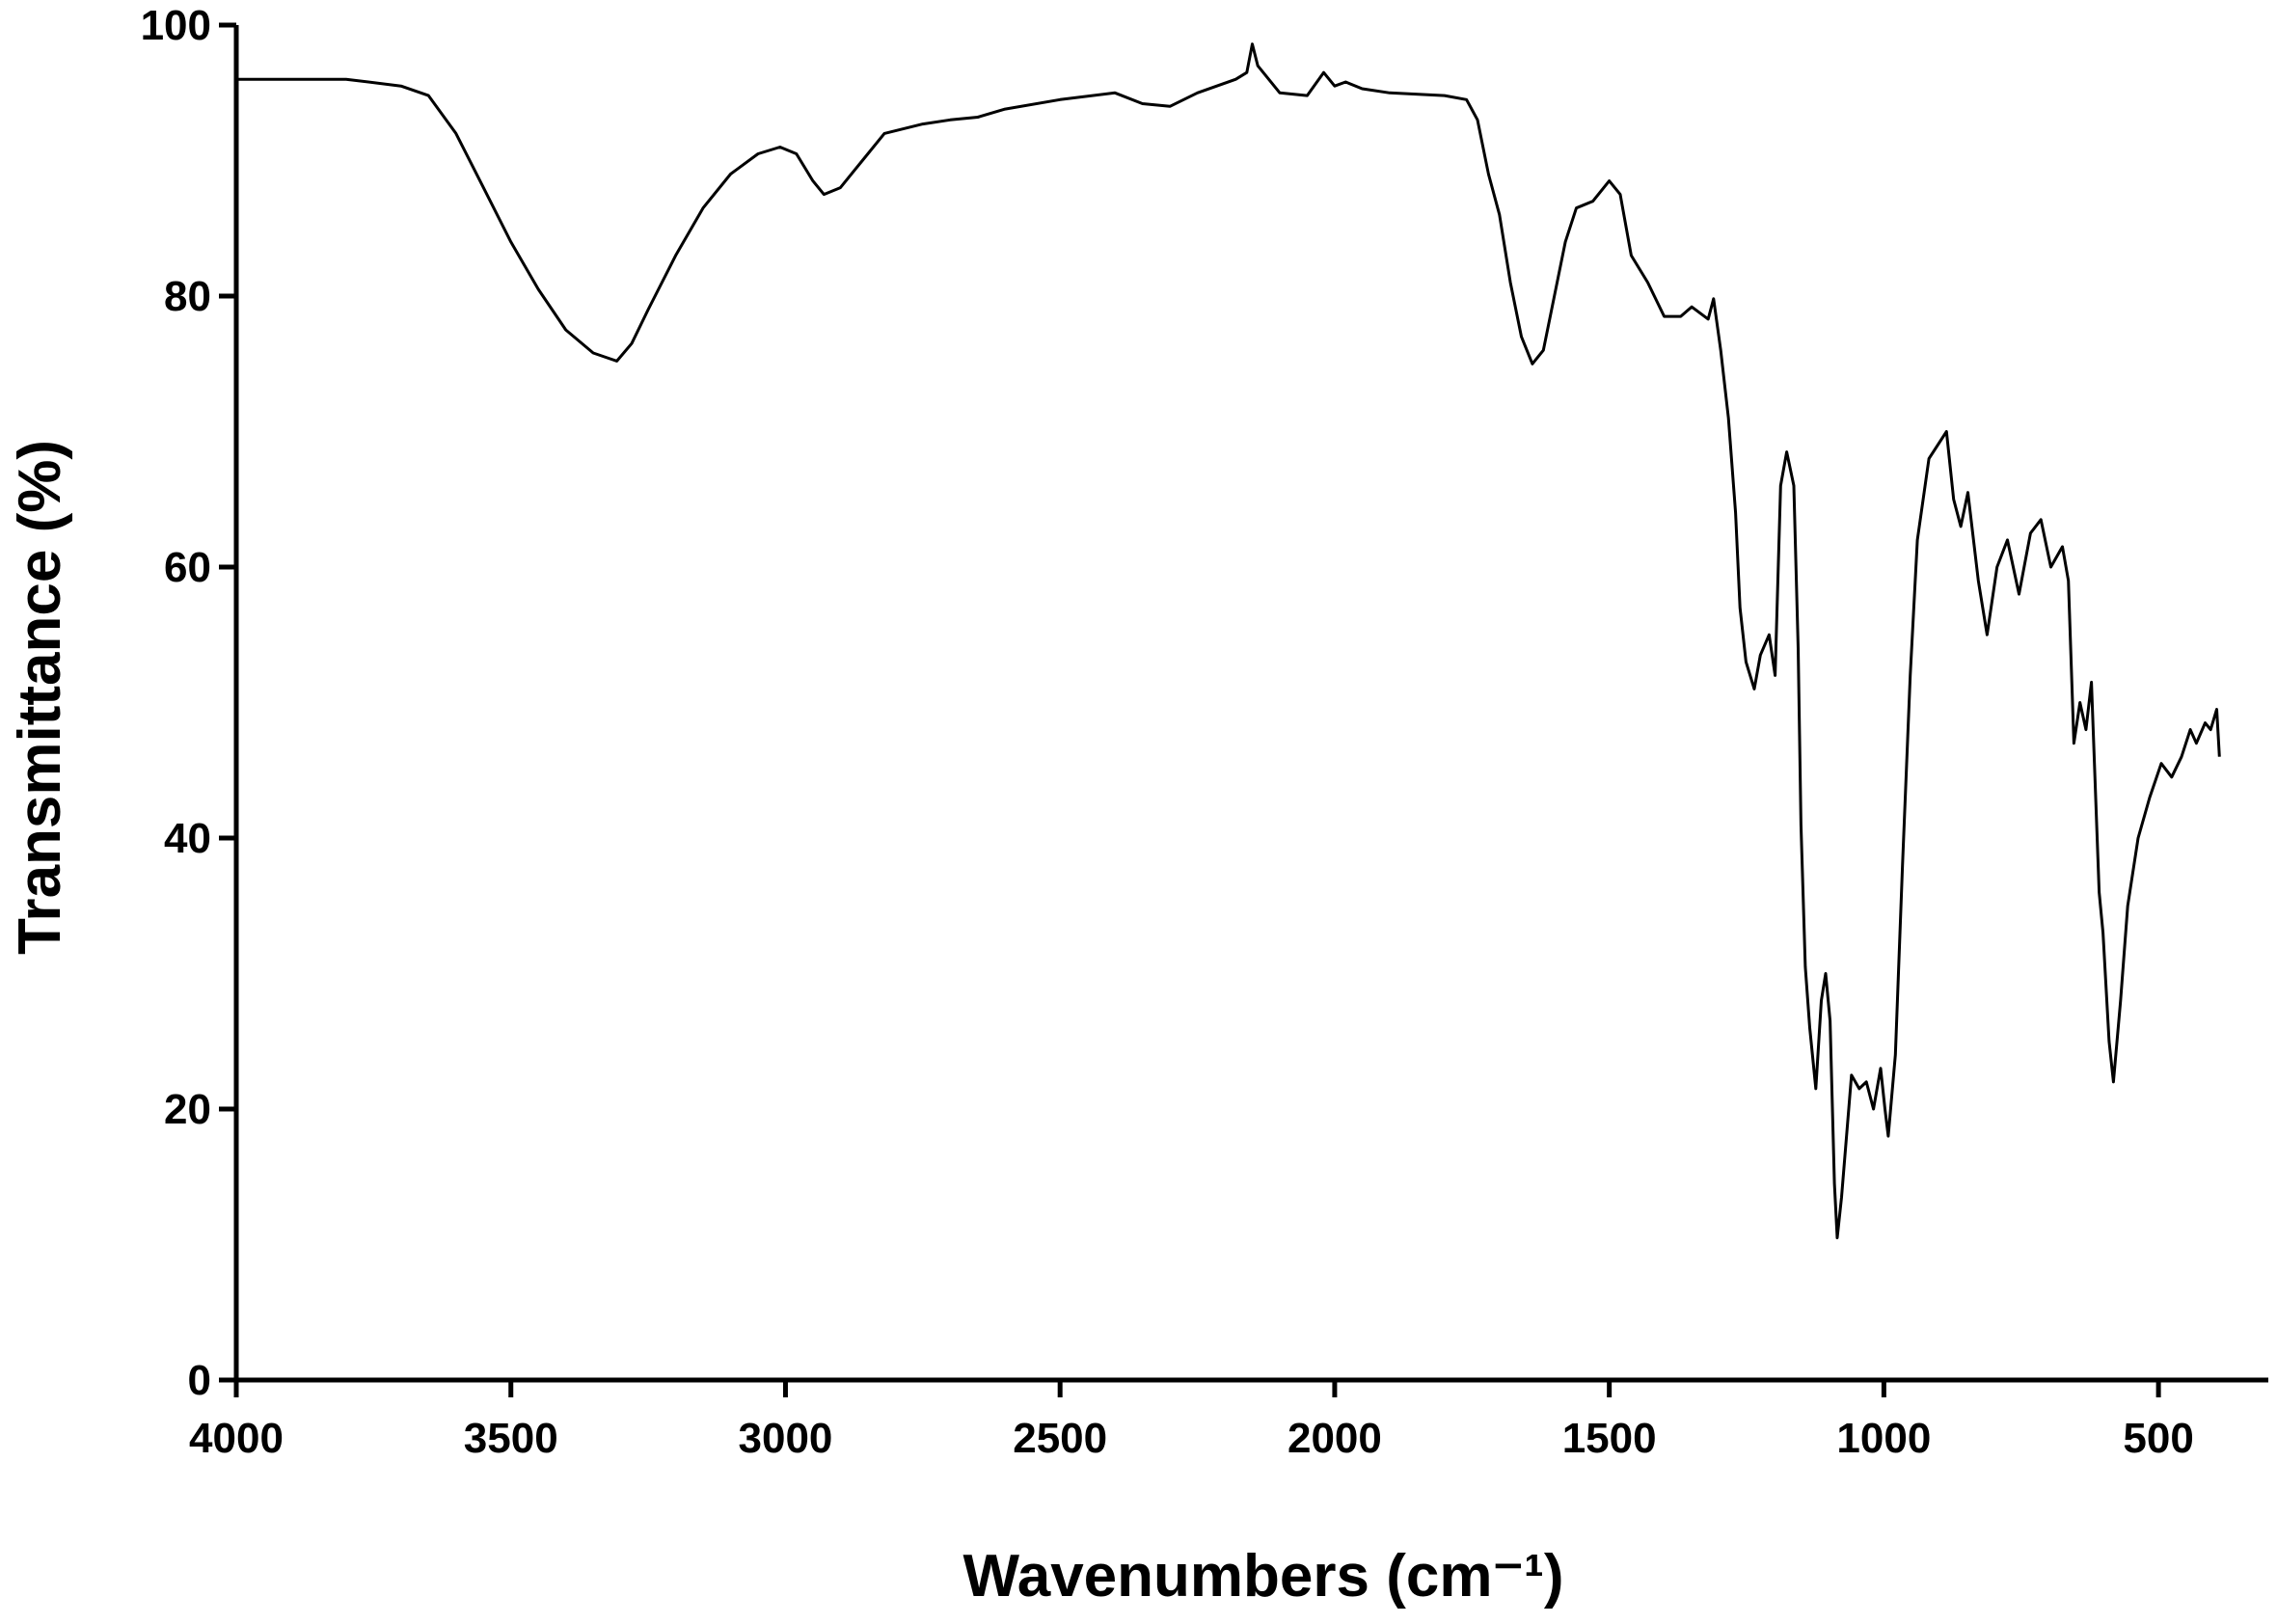 The height and width of the screenshot is (1624, 2277). I want to click on y-tick-label: 60, so click(188, 567).